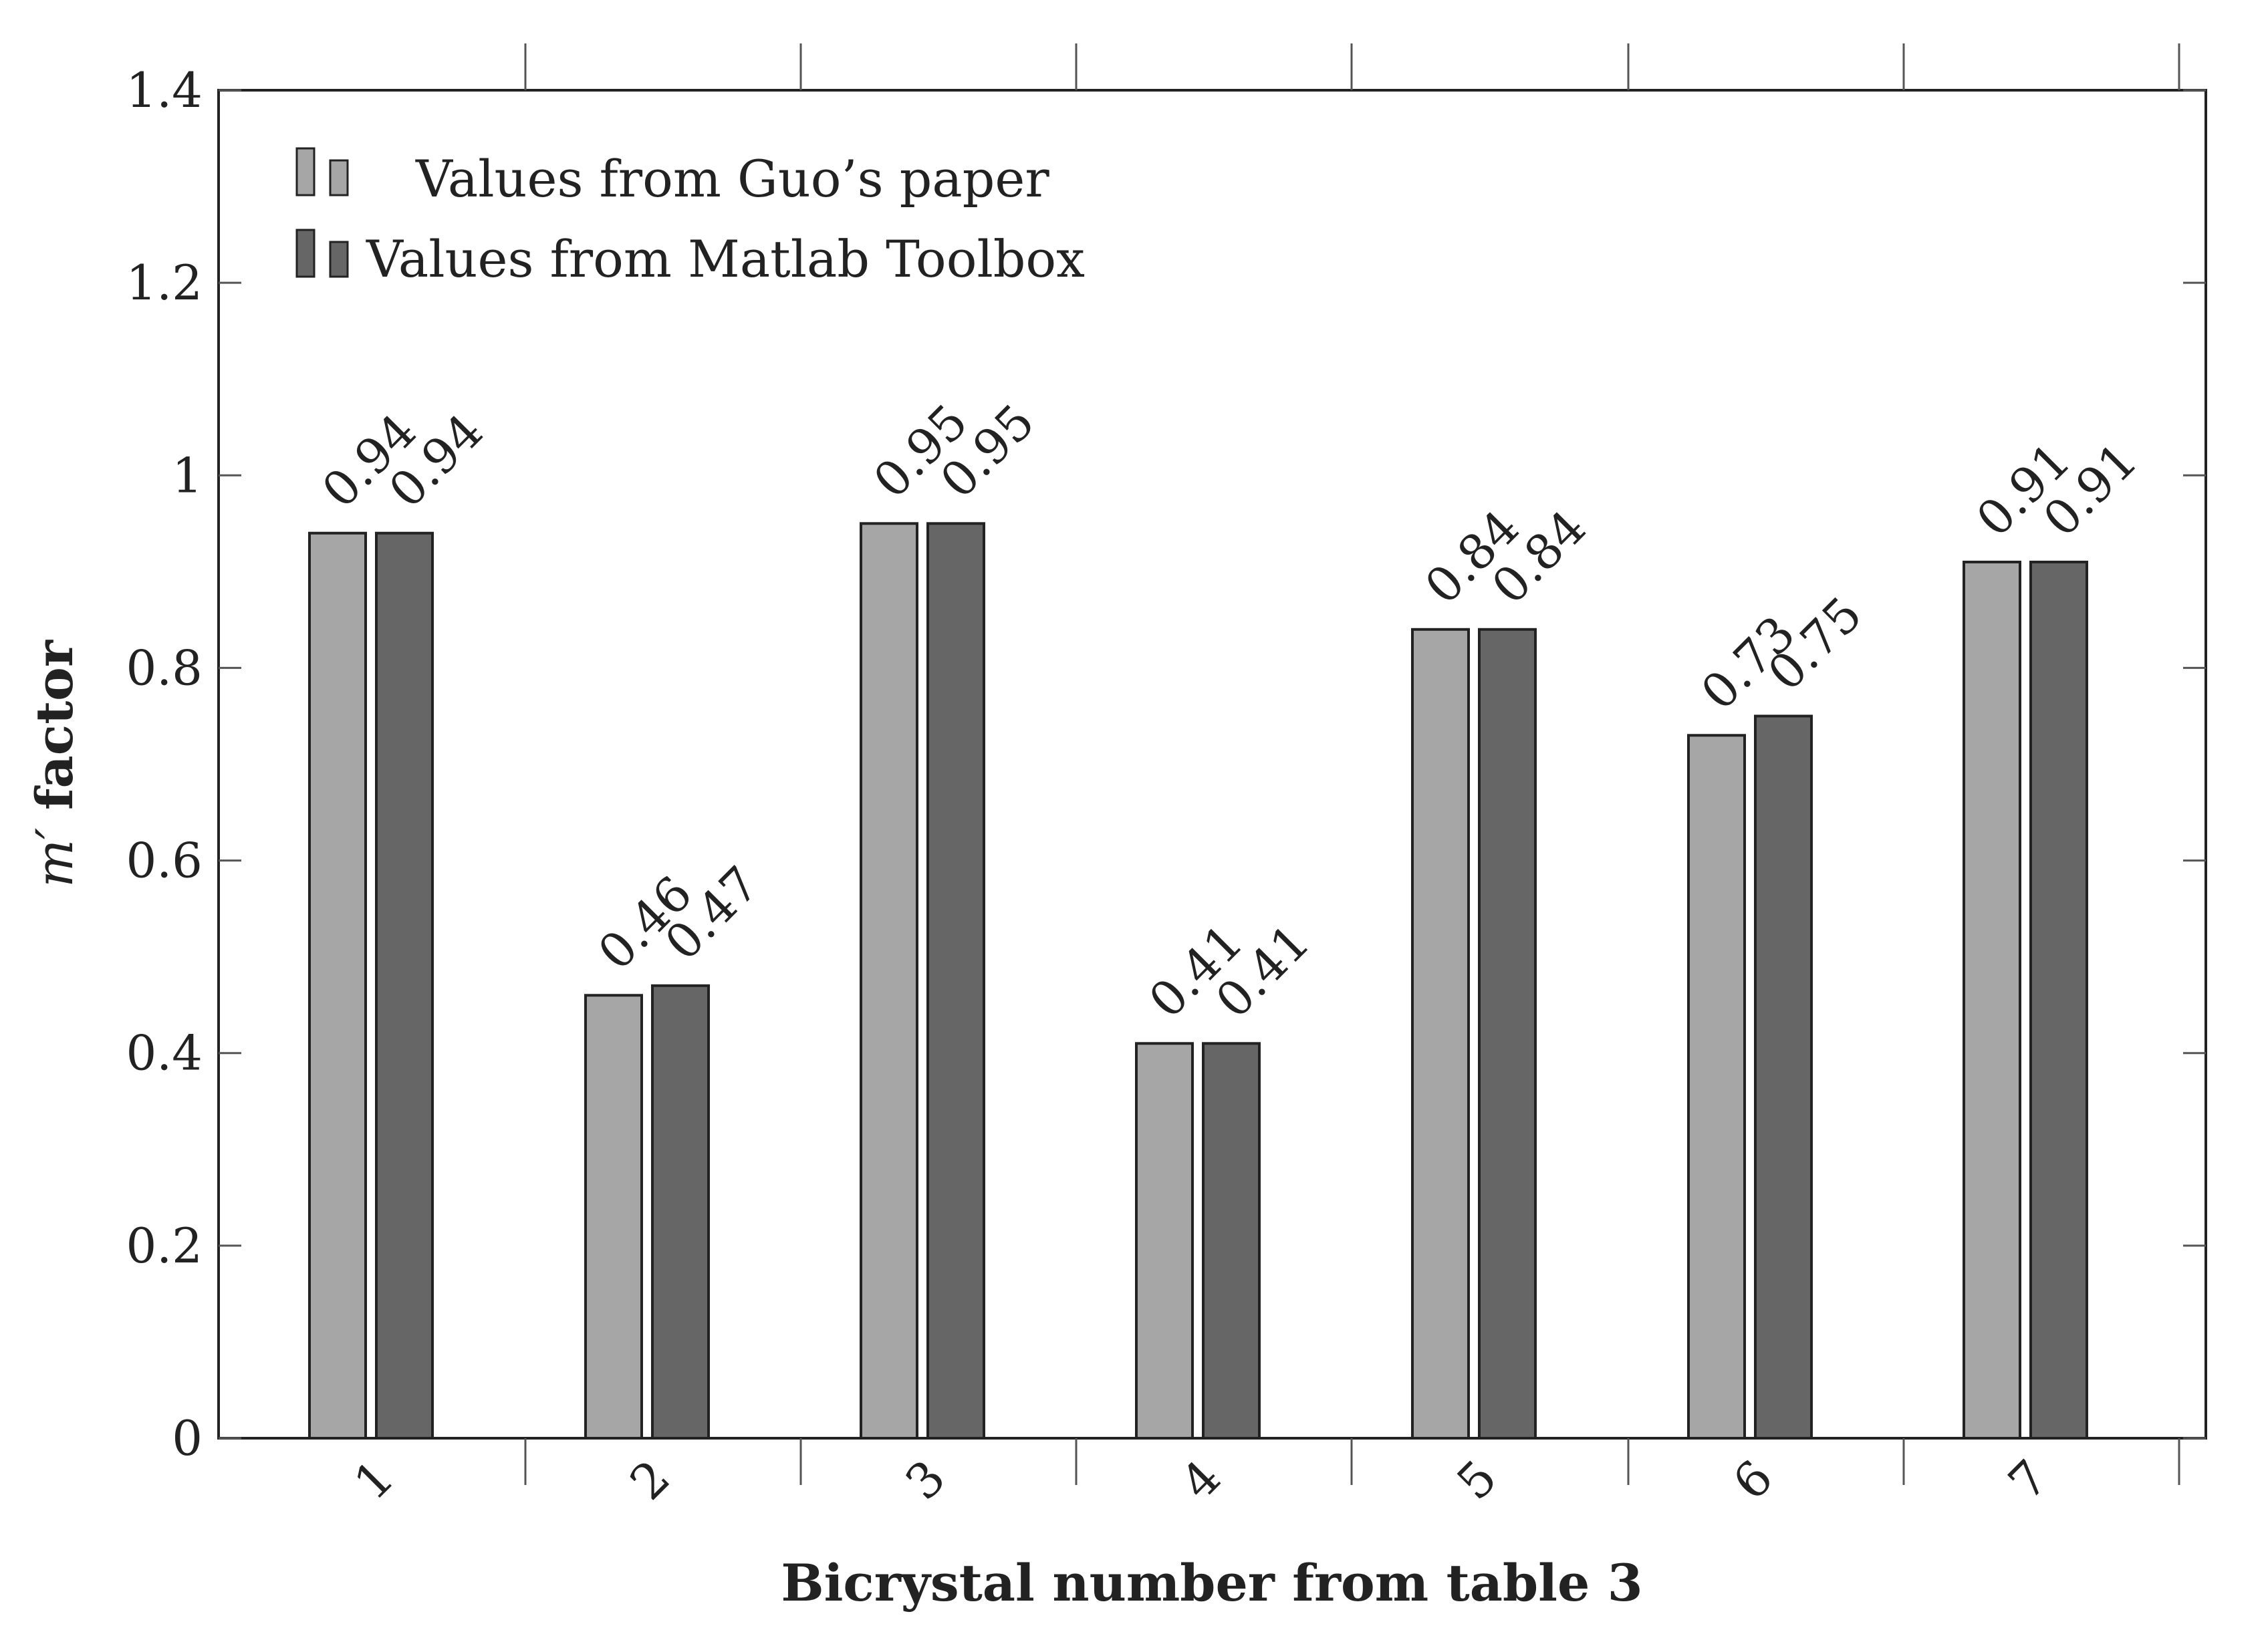  Describe the element at coordinates (55, 858) in the screenshot. I see `y-axis-title-symbol: m′` at that location.